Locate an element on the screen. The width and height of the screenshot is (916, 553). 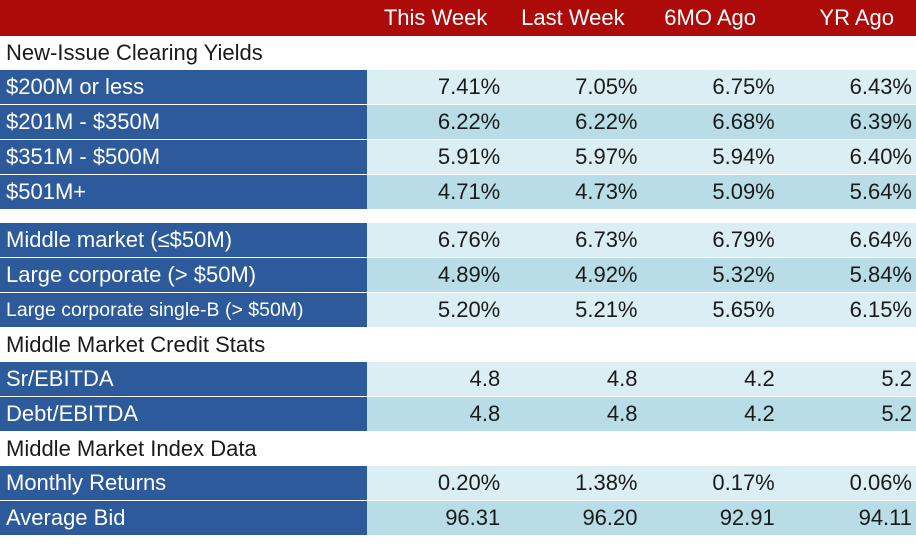
row-value: 1.38% is located at coordinates (573, 483).